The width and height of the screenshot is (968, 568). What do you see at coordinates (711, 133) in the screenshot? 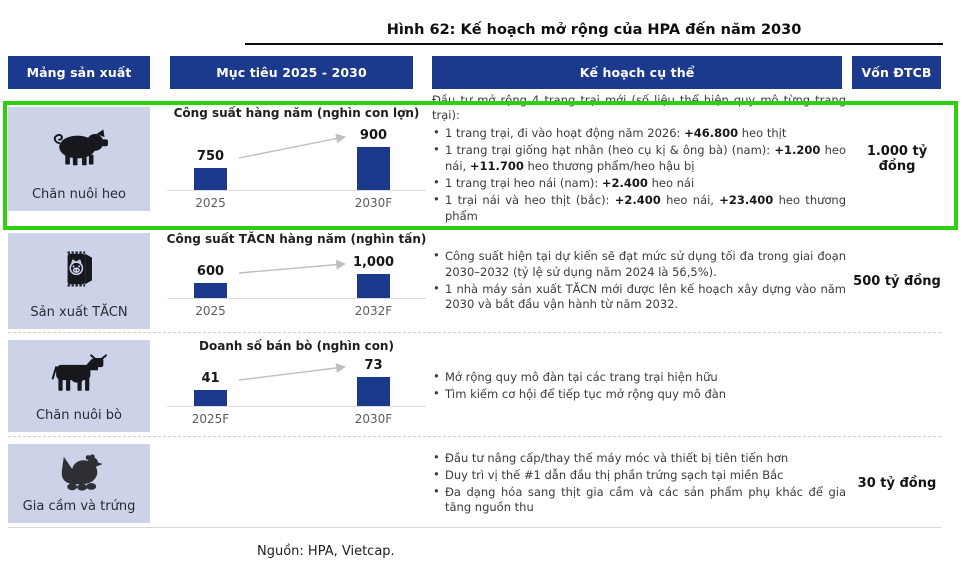
I see `plan-bullet-emphasis: +46.800` at bounding box center [711, 133].